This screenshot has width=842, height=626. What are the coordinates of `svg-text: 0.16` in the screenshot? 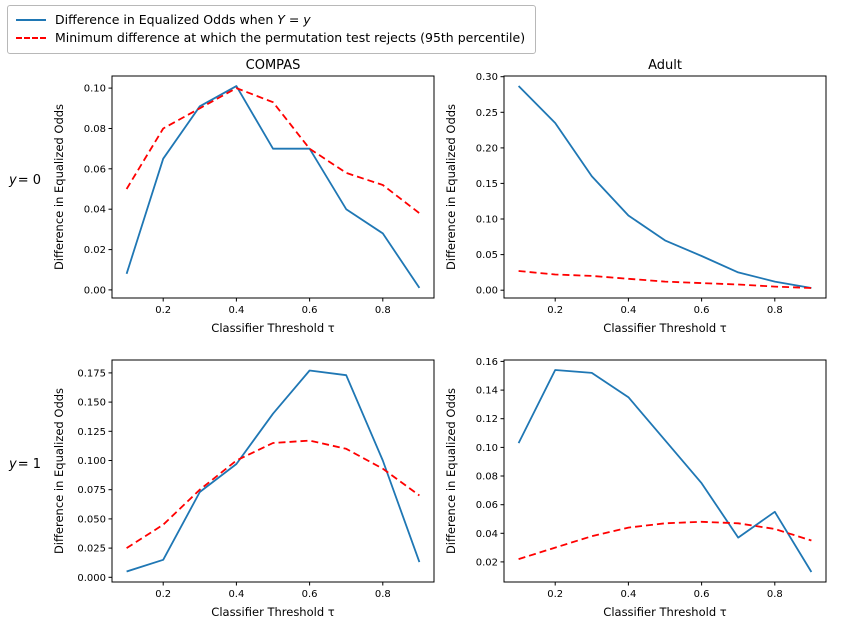 It's located at (487, 362).